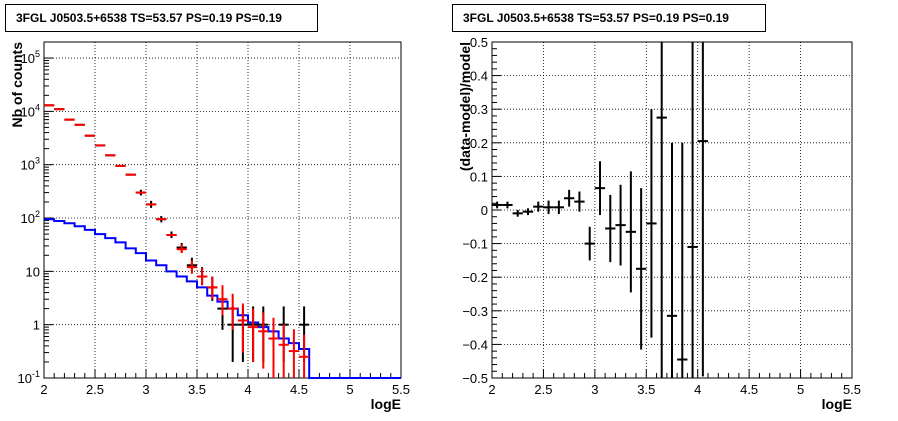  I want to click on y-tick-label: −0.3, so click(475, 311).